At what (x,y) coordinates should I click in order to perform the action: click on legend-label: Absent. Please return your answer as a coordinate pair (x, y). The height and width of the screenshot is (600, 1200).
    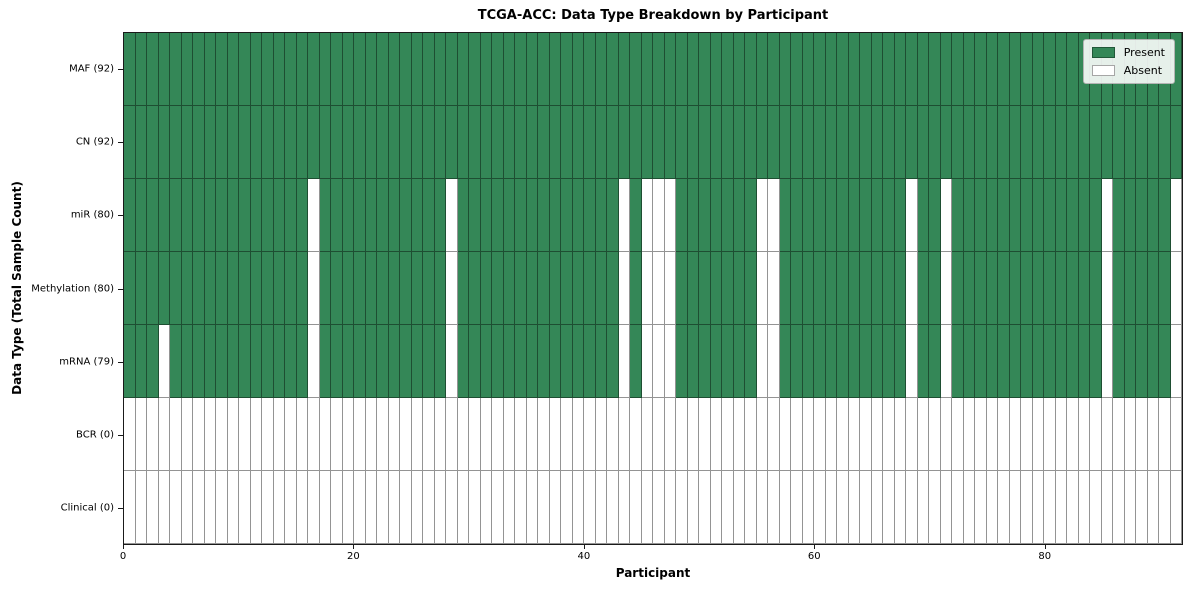
    Looking at the image, I should click on (1143, 70).